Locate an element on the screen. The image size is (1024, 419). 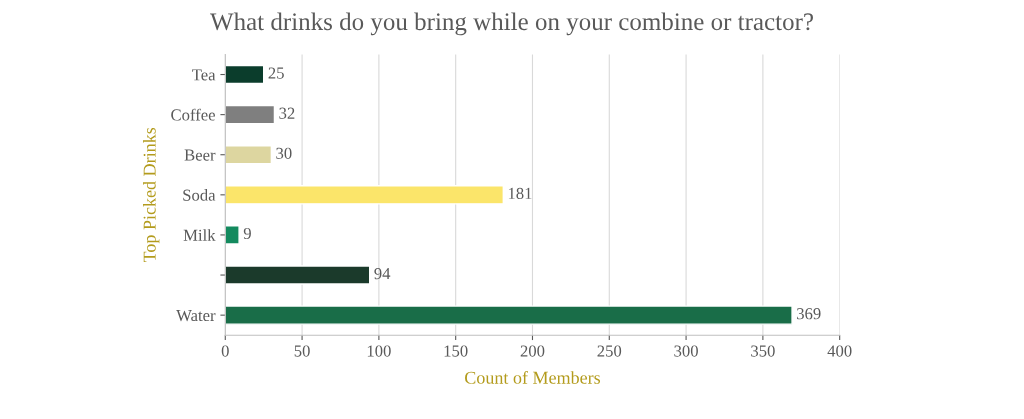
x-tick-label: 150 is located at coordinates (456, 351).